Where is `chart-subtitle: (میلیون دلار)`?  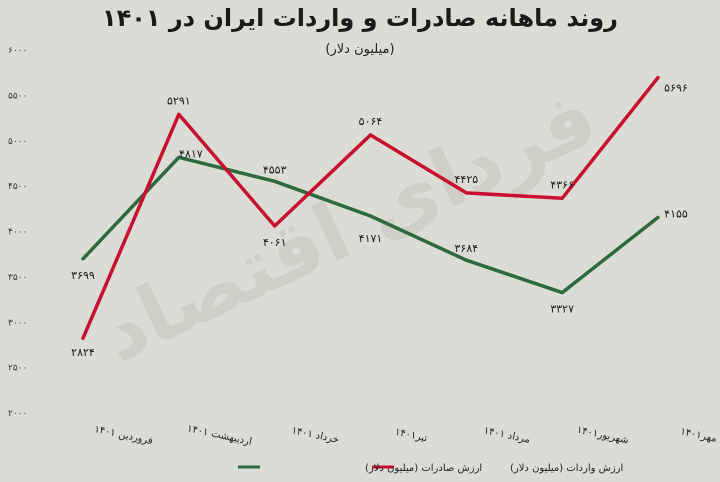
chart-subtitle: (میلیون دلار) is located at coordinates (360, 49).